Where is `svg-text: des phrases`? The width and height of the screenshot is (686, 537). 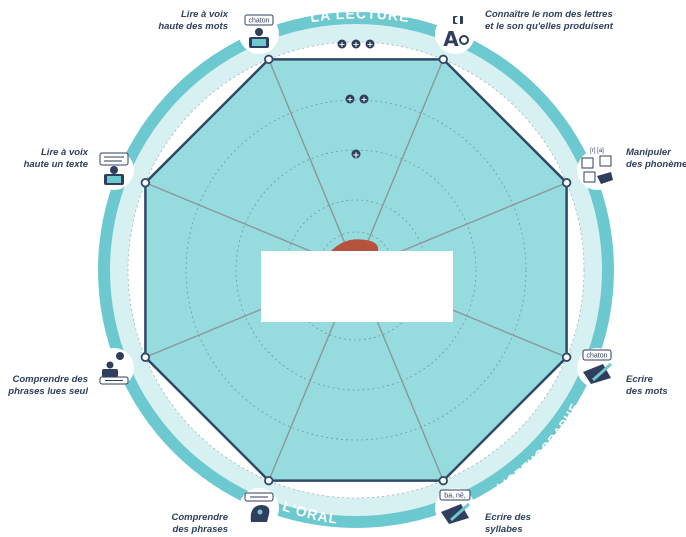
svg-text: des phrases is located at coordinates (200, 529).